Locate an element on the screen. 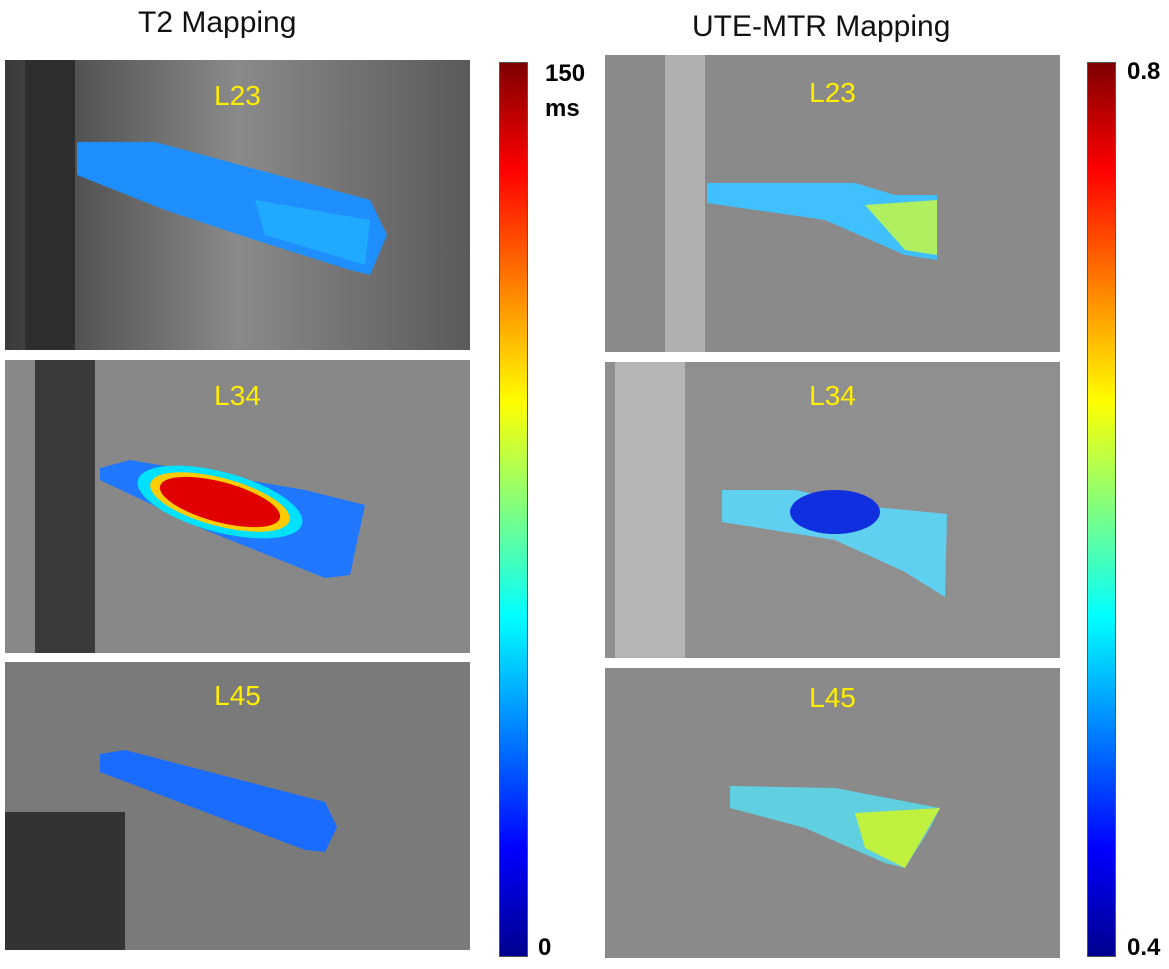  t2-colorbar-unit: ms is located at coordinates (562, 108).